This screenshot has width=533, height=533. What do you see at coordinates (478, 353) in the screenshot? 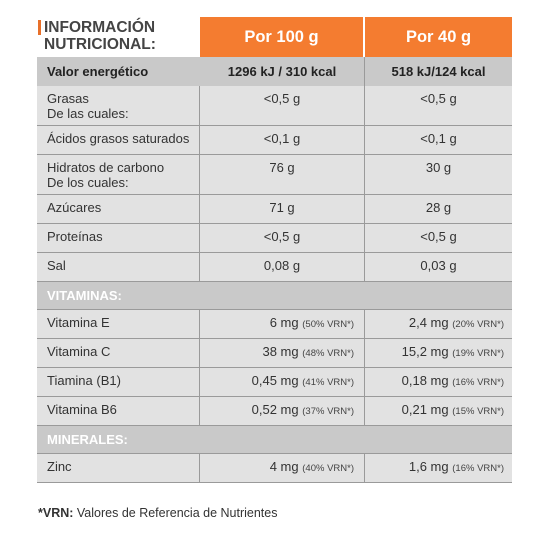
I see `vrn-percent: (19% VRN*)` at bounding box center [478, 353].